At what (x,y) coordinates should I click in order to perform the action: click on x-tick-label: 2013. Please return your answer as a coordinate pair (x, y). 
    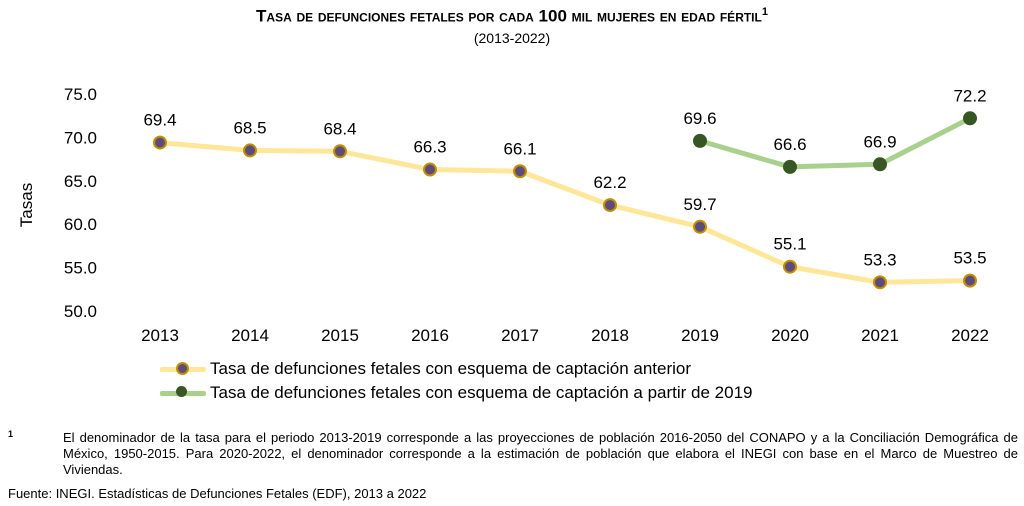
    Looking at the image, I should click on (160, 335).